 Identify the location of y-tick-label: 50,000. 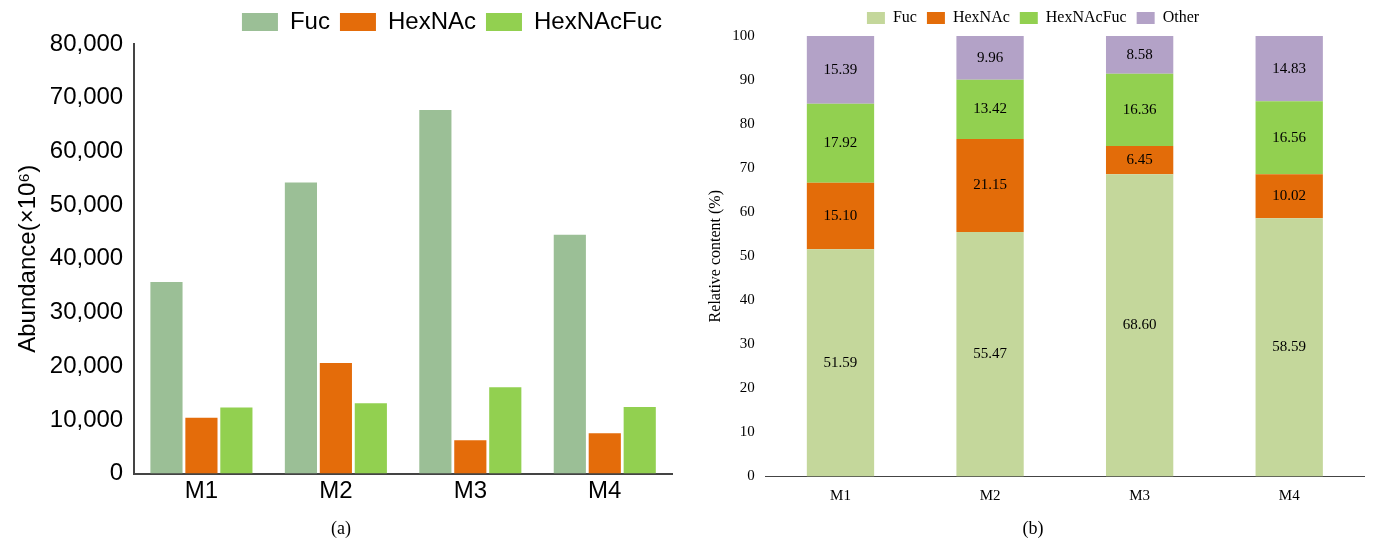
(86, 203).